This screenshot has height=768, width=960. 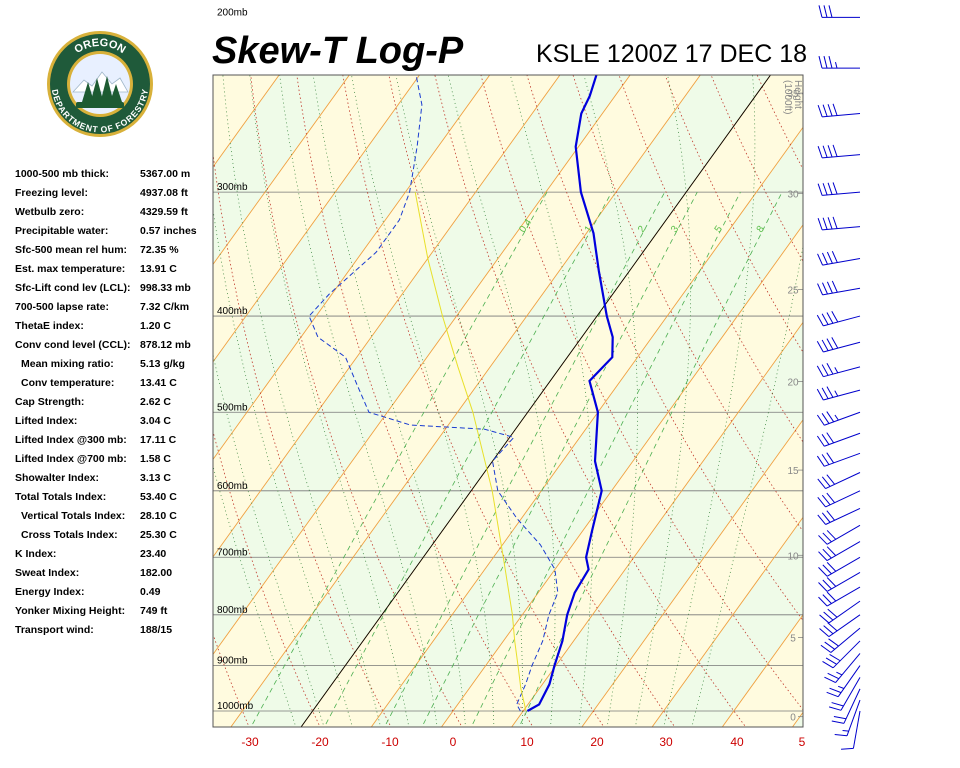 I want to click on index-value: 0.57 inches, so click(x=168, y=231).